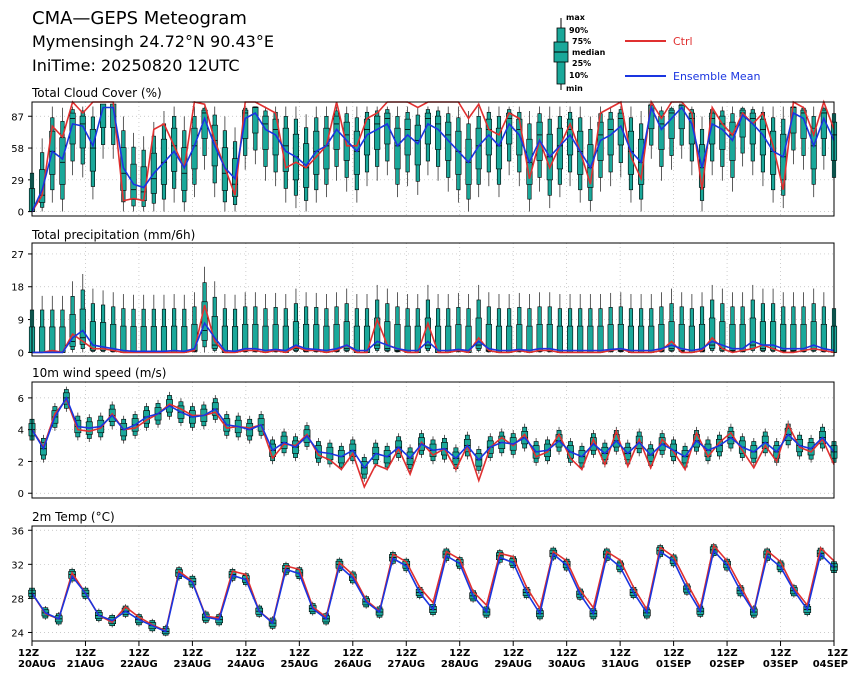 This screenshot has height=679, width=860. I want to click on ytick-label-temp: 36, so click(17, 531).